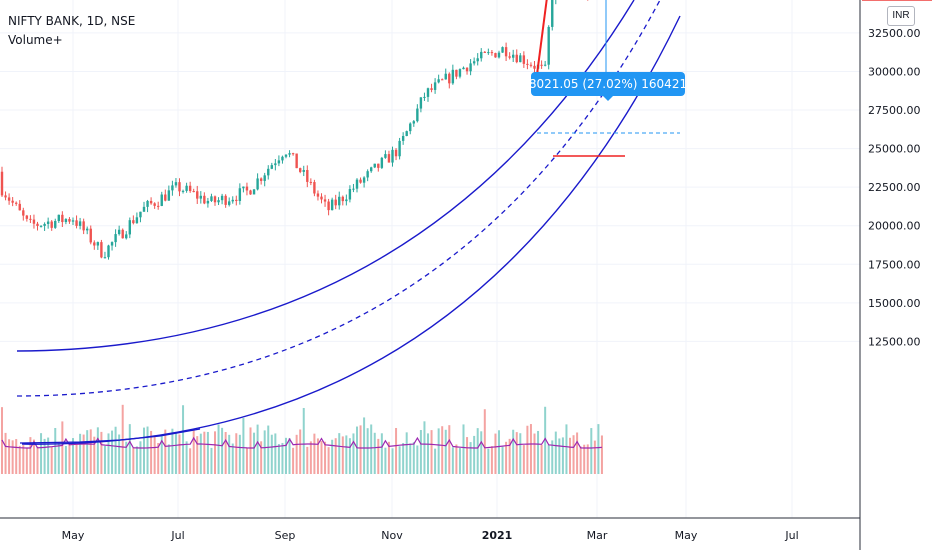 Image resolution: width=932 pixels, height=550 pixels. I want to click on price-scale-label: 17500.00, so click(894, 264).